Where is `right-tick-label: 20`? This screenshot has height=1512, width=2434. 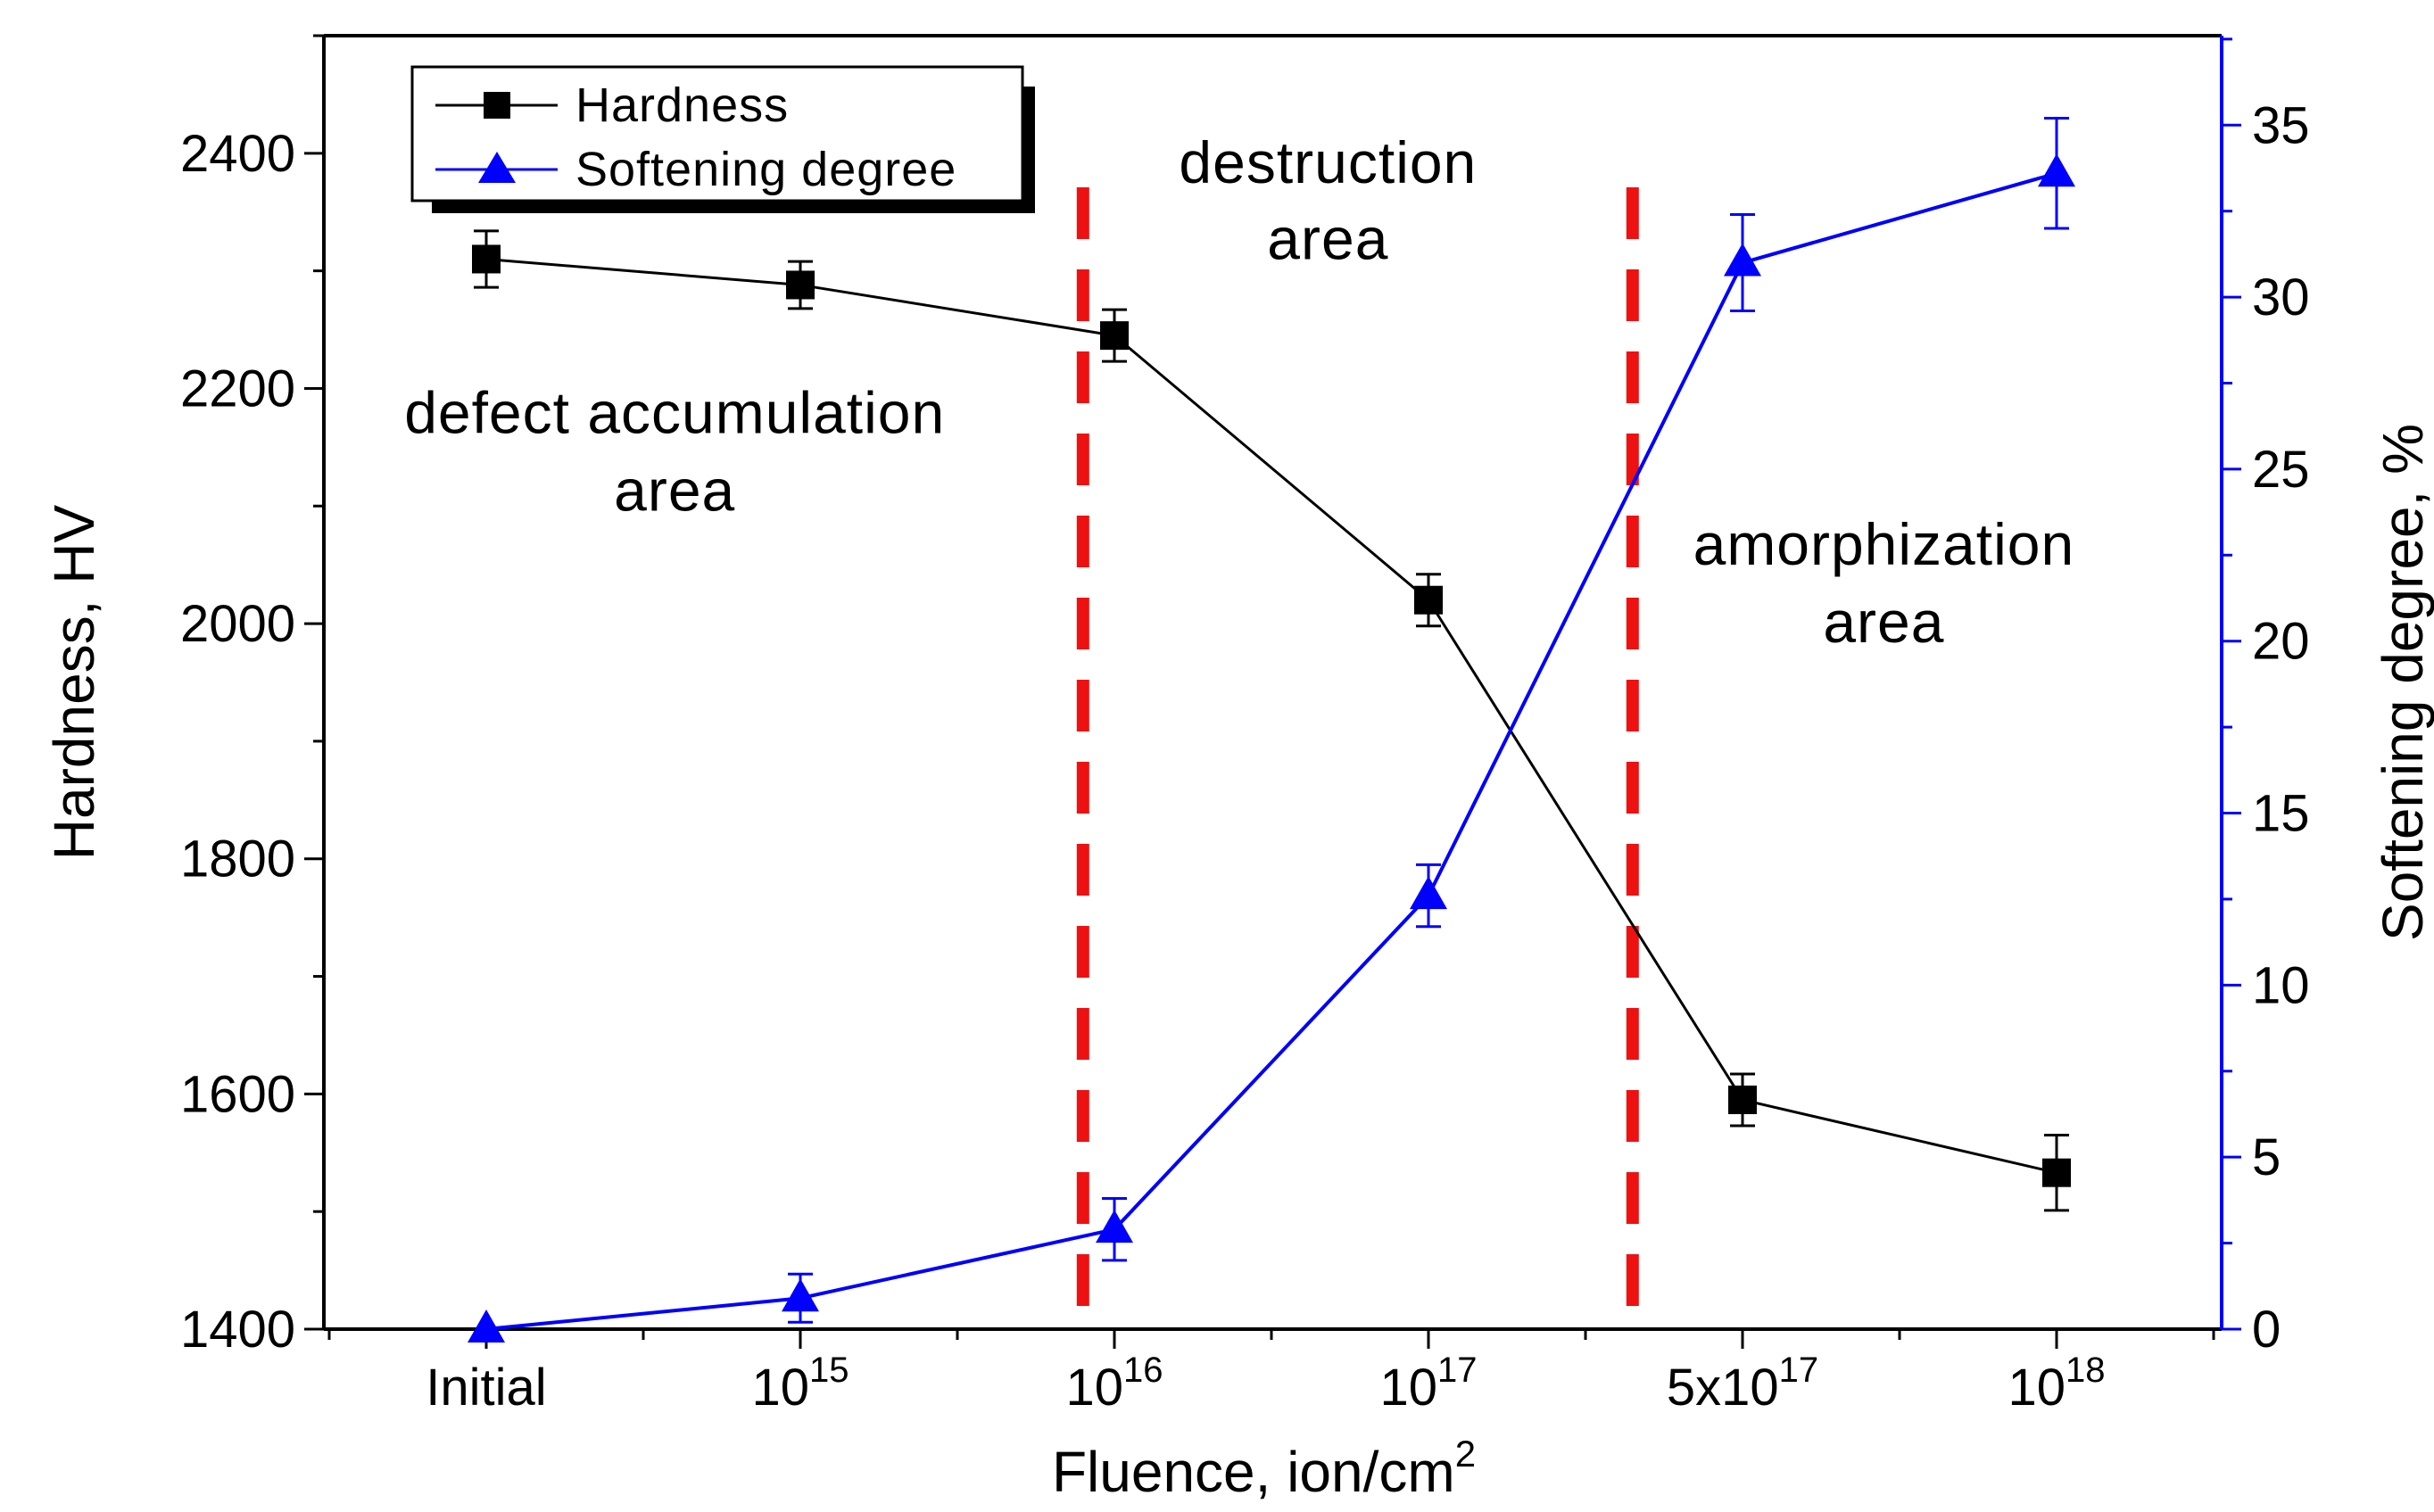 right-tick-label: 20 is located at coordinates (2281, 642).